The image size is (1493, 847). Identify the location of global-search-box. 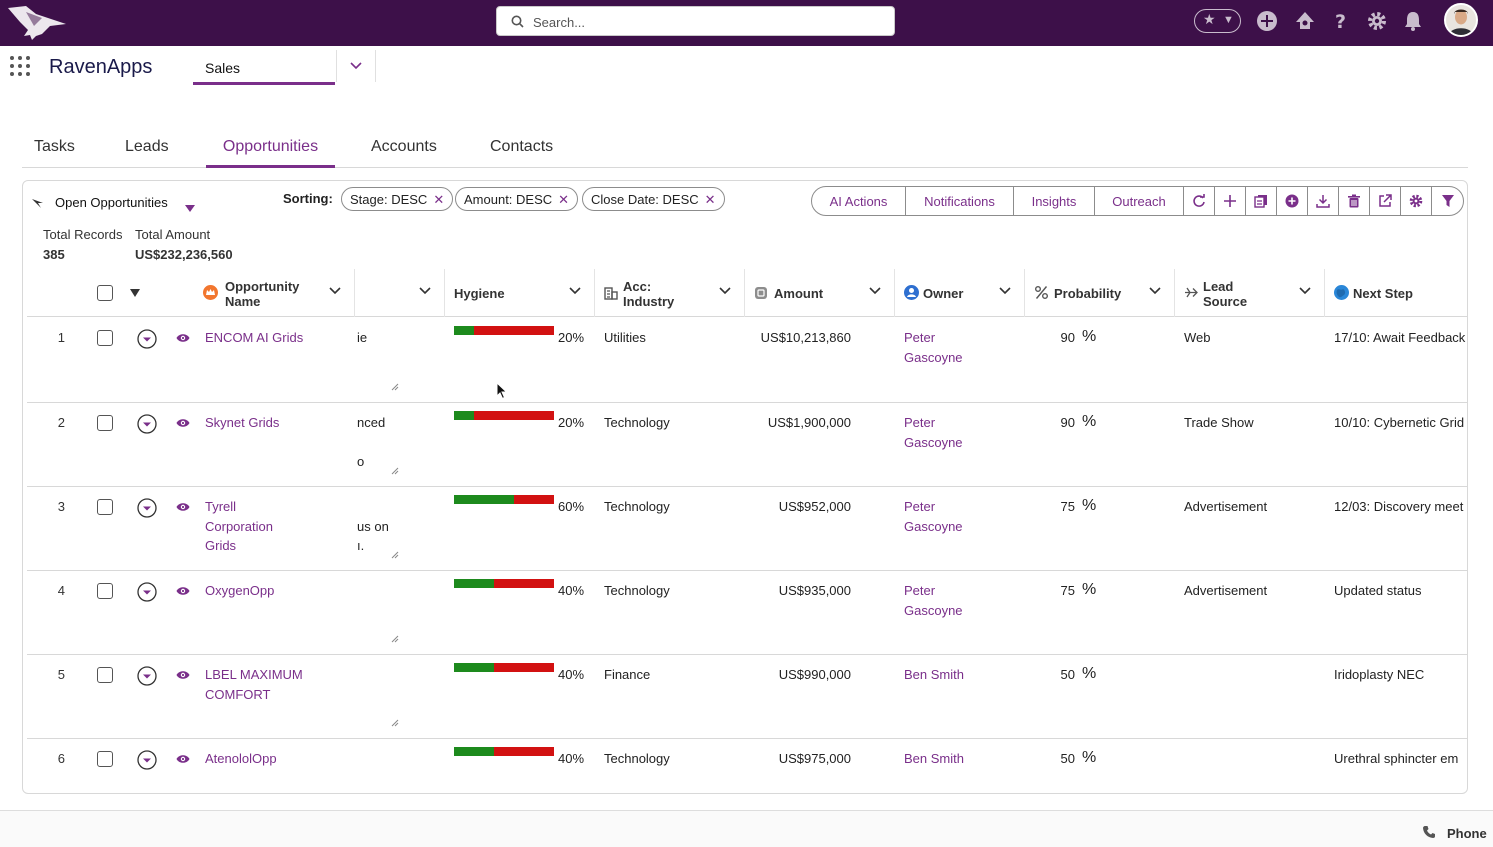
(695, 21).